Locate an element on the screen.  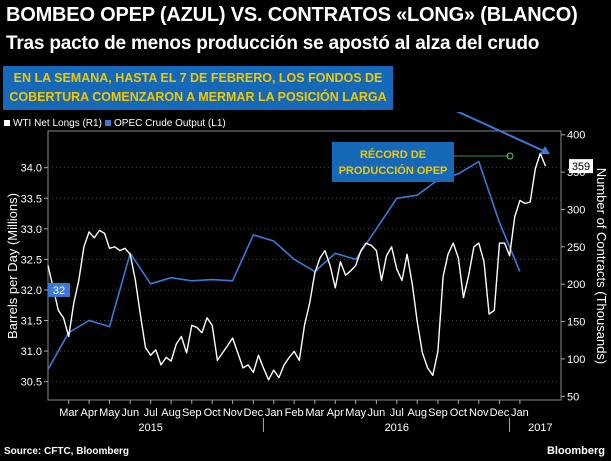
legend-label-longs: WTI Net Longs (R1) is located at coordinates (57, 123).